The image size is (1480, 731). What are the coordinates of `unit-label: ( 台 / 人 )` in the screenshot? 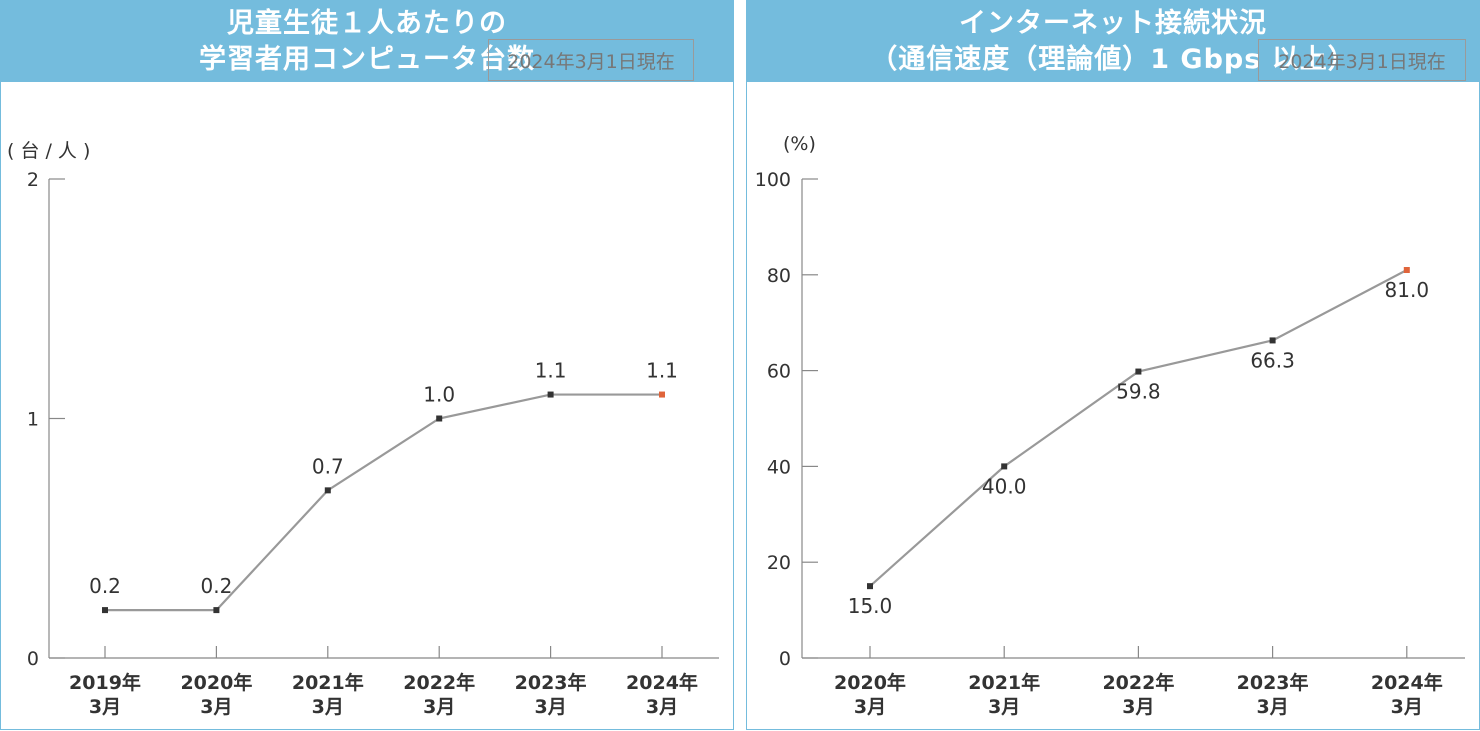 It's located at (49, 151).